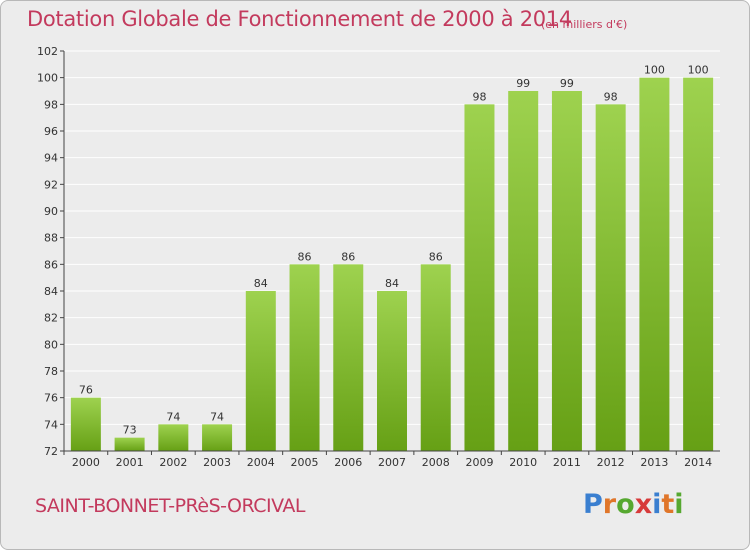  I want to click on x-tick-label-2007: 2007, so click(392, 462).